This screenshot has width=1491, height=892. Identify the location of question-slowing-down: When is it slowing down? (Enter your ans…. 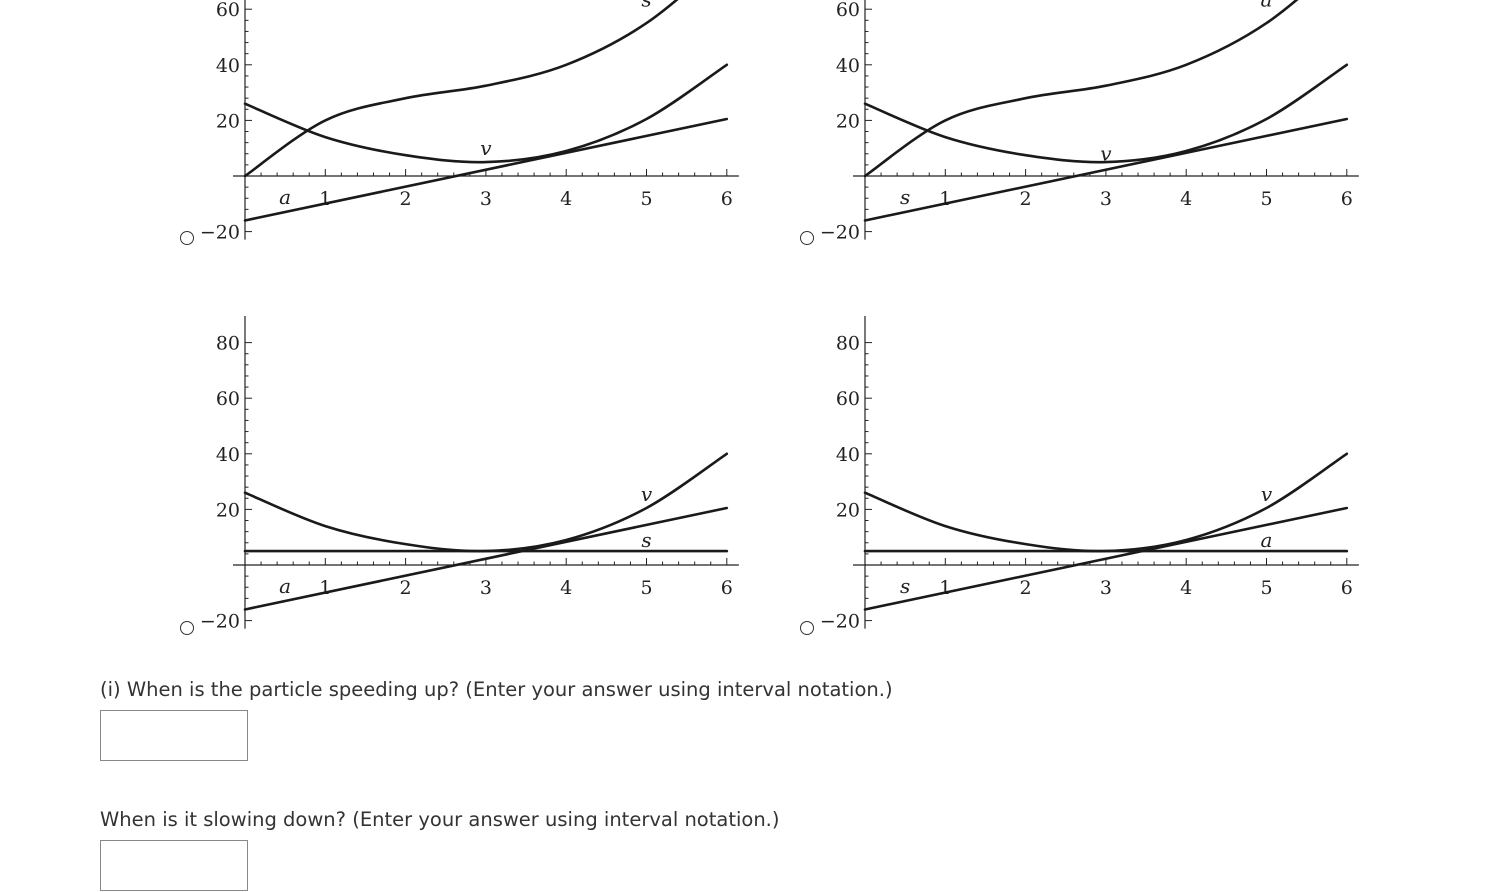
(440, 819).